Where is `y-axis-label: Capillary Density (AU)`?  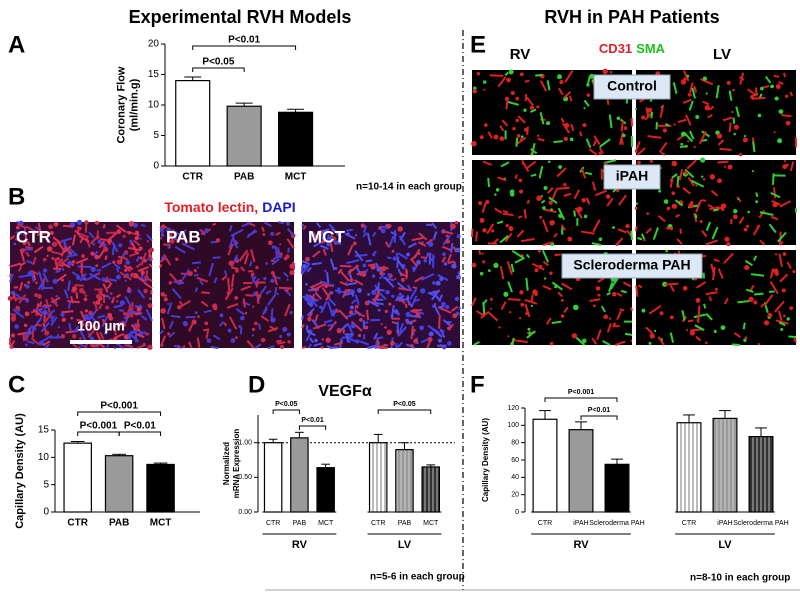 y-axis-label: Capillary Density (AU) is located at coordinates (20, 471).